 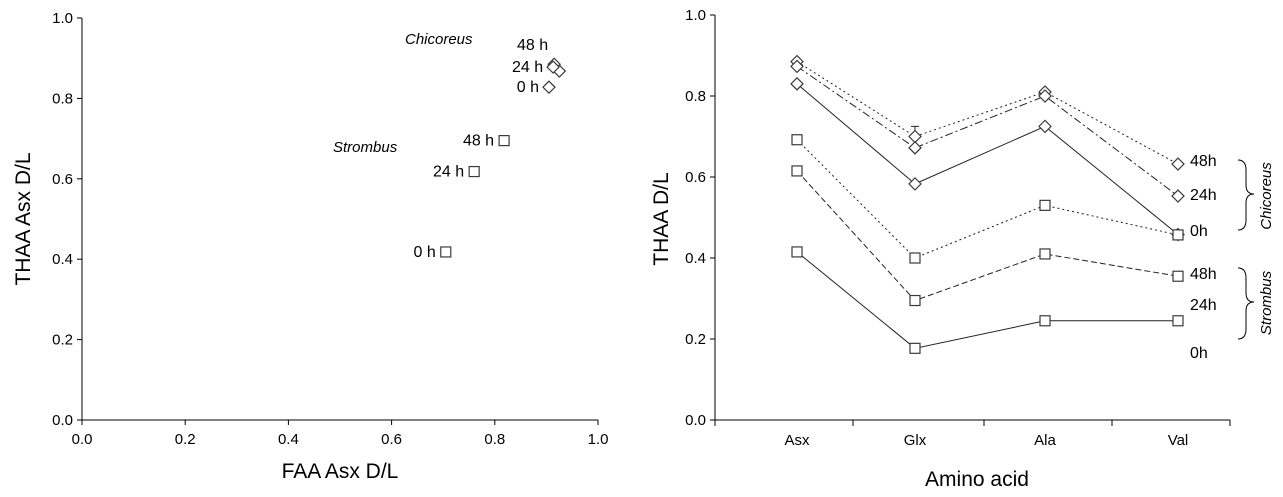 What do you see at coordinates (695, 420) in the screenshot?
I see `line-y-tick-label: 0.0` at bounding box center [695, 420].